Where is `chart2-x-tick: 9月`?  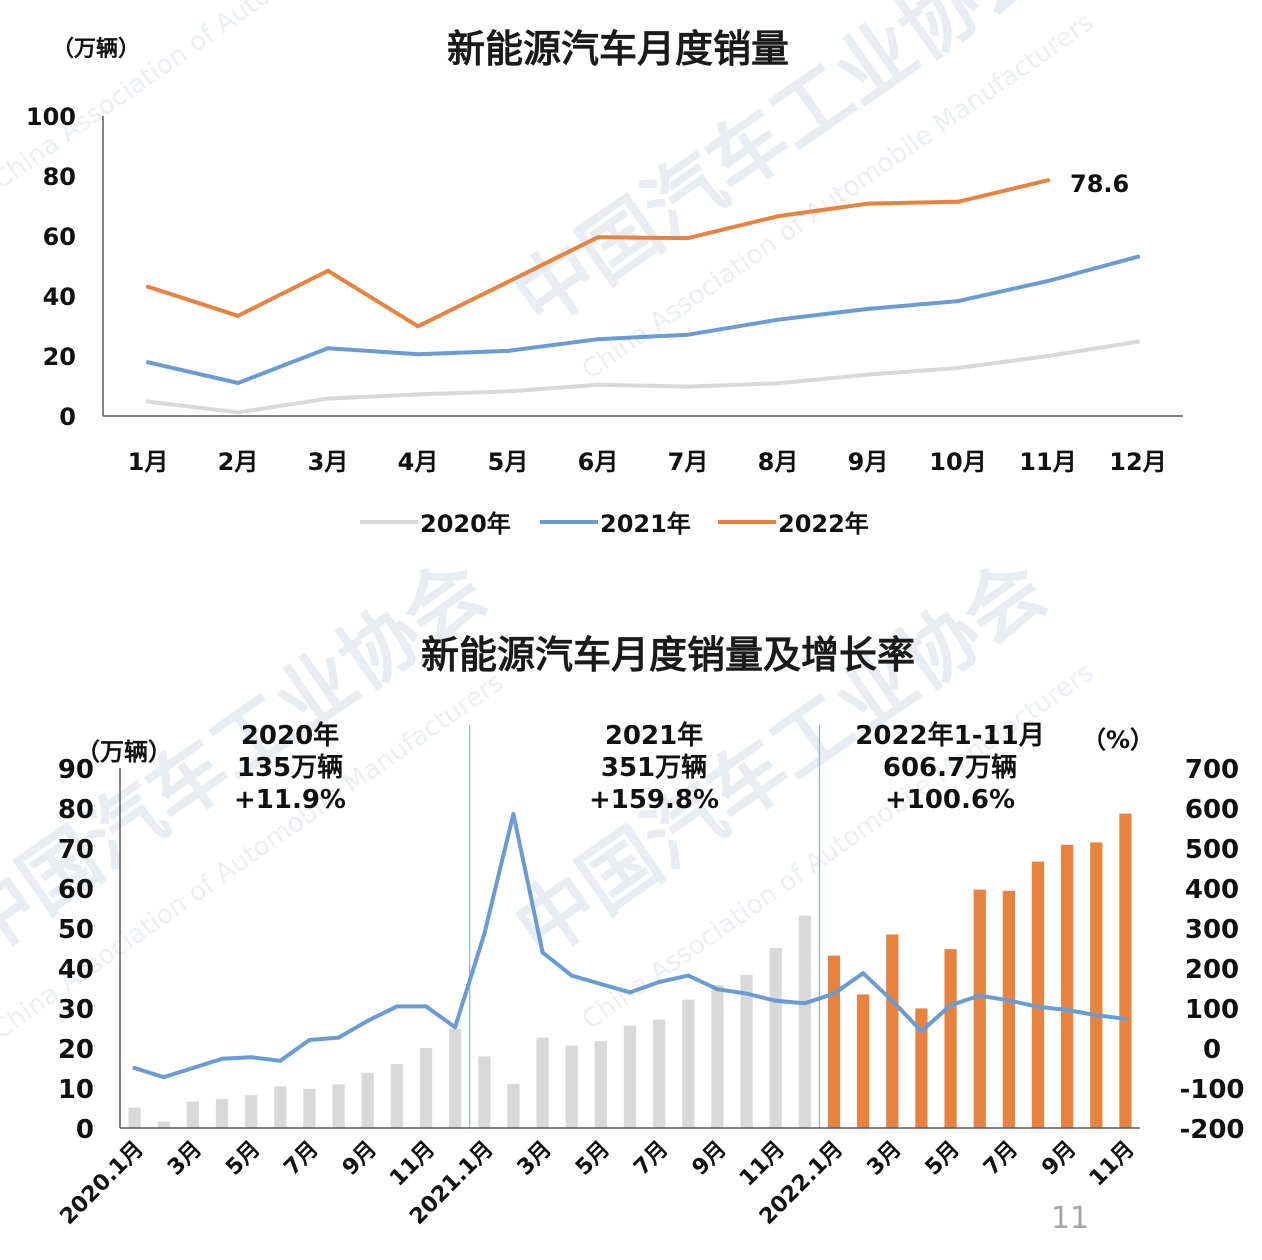 chart2-x-tick: 9月 is located at coordinates (360, 1159).